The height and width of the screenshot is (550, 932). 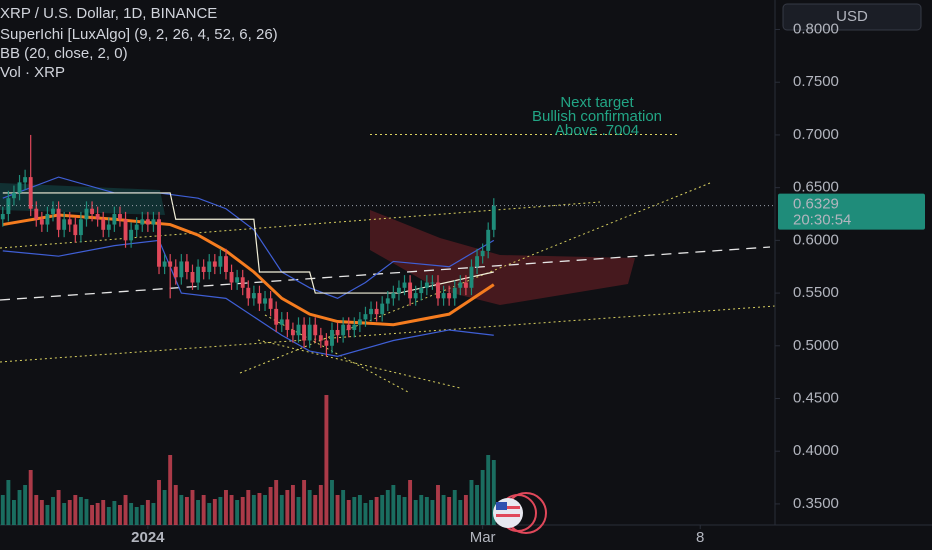 What do you see at coordinates (816, 292) in the screenshot?
I see `y-tick-label: 0.5500` at bounding box center [816, 292].